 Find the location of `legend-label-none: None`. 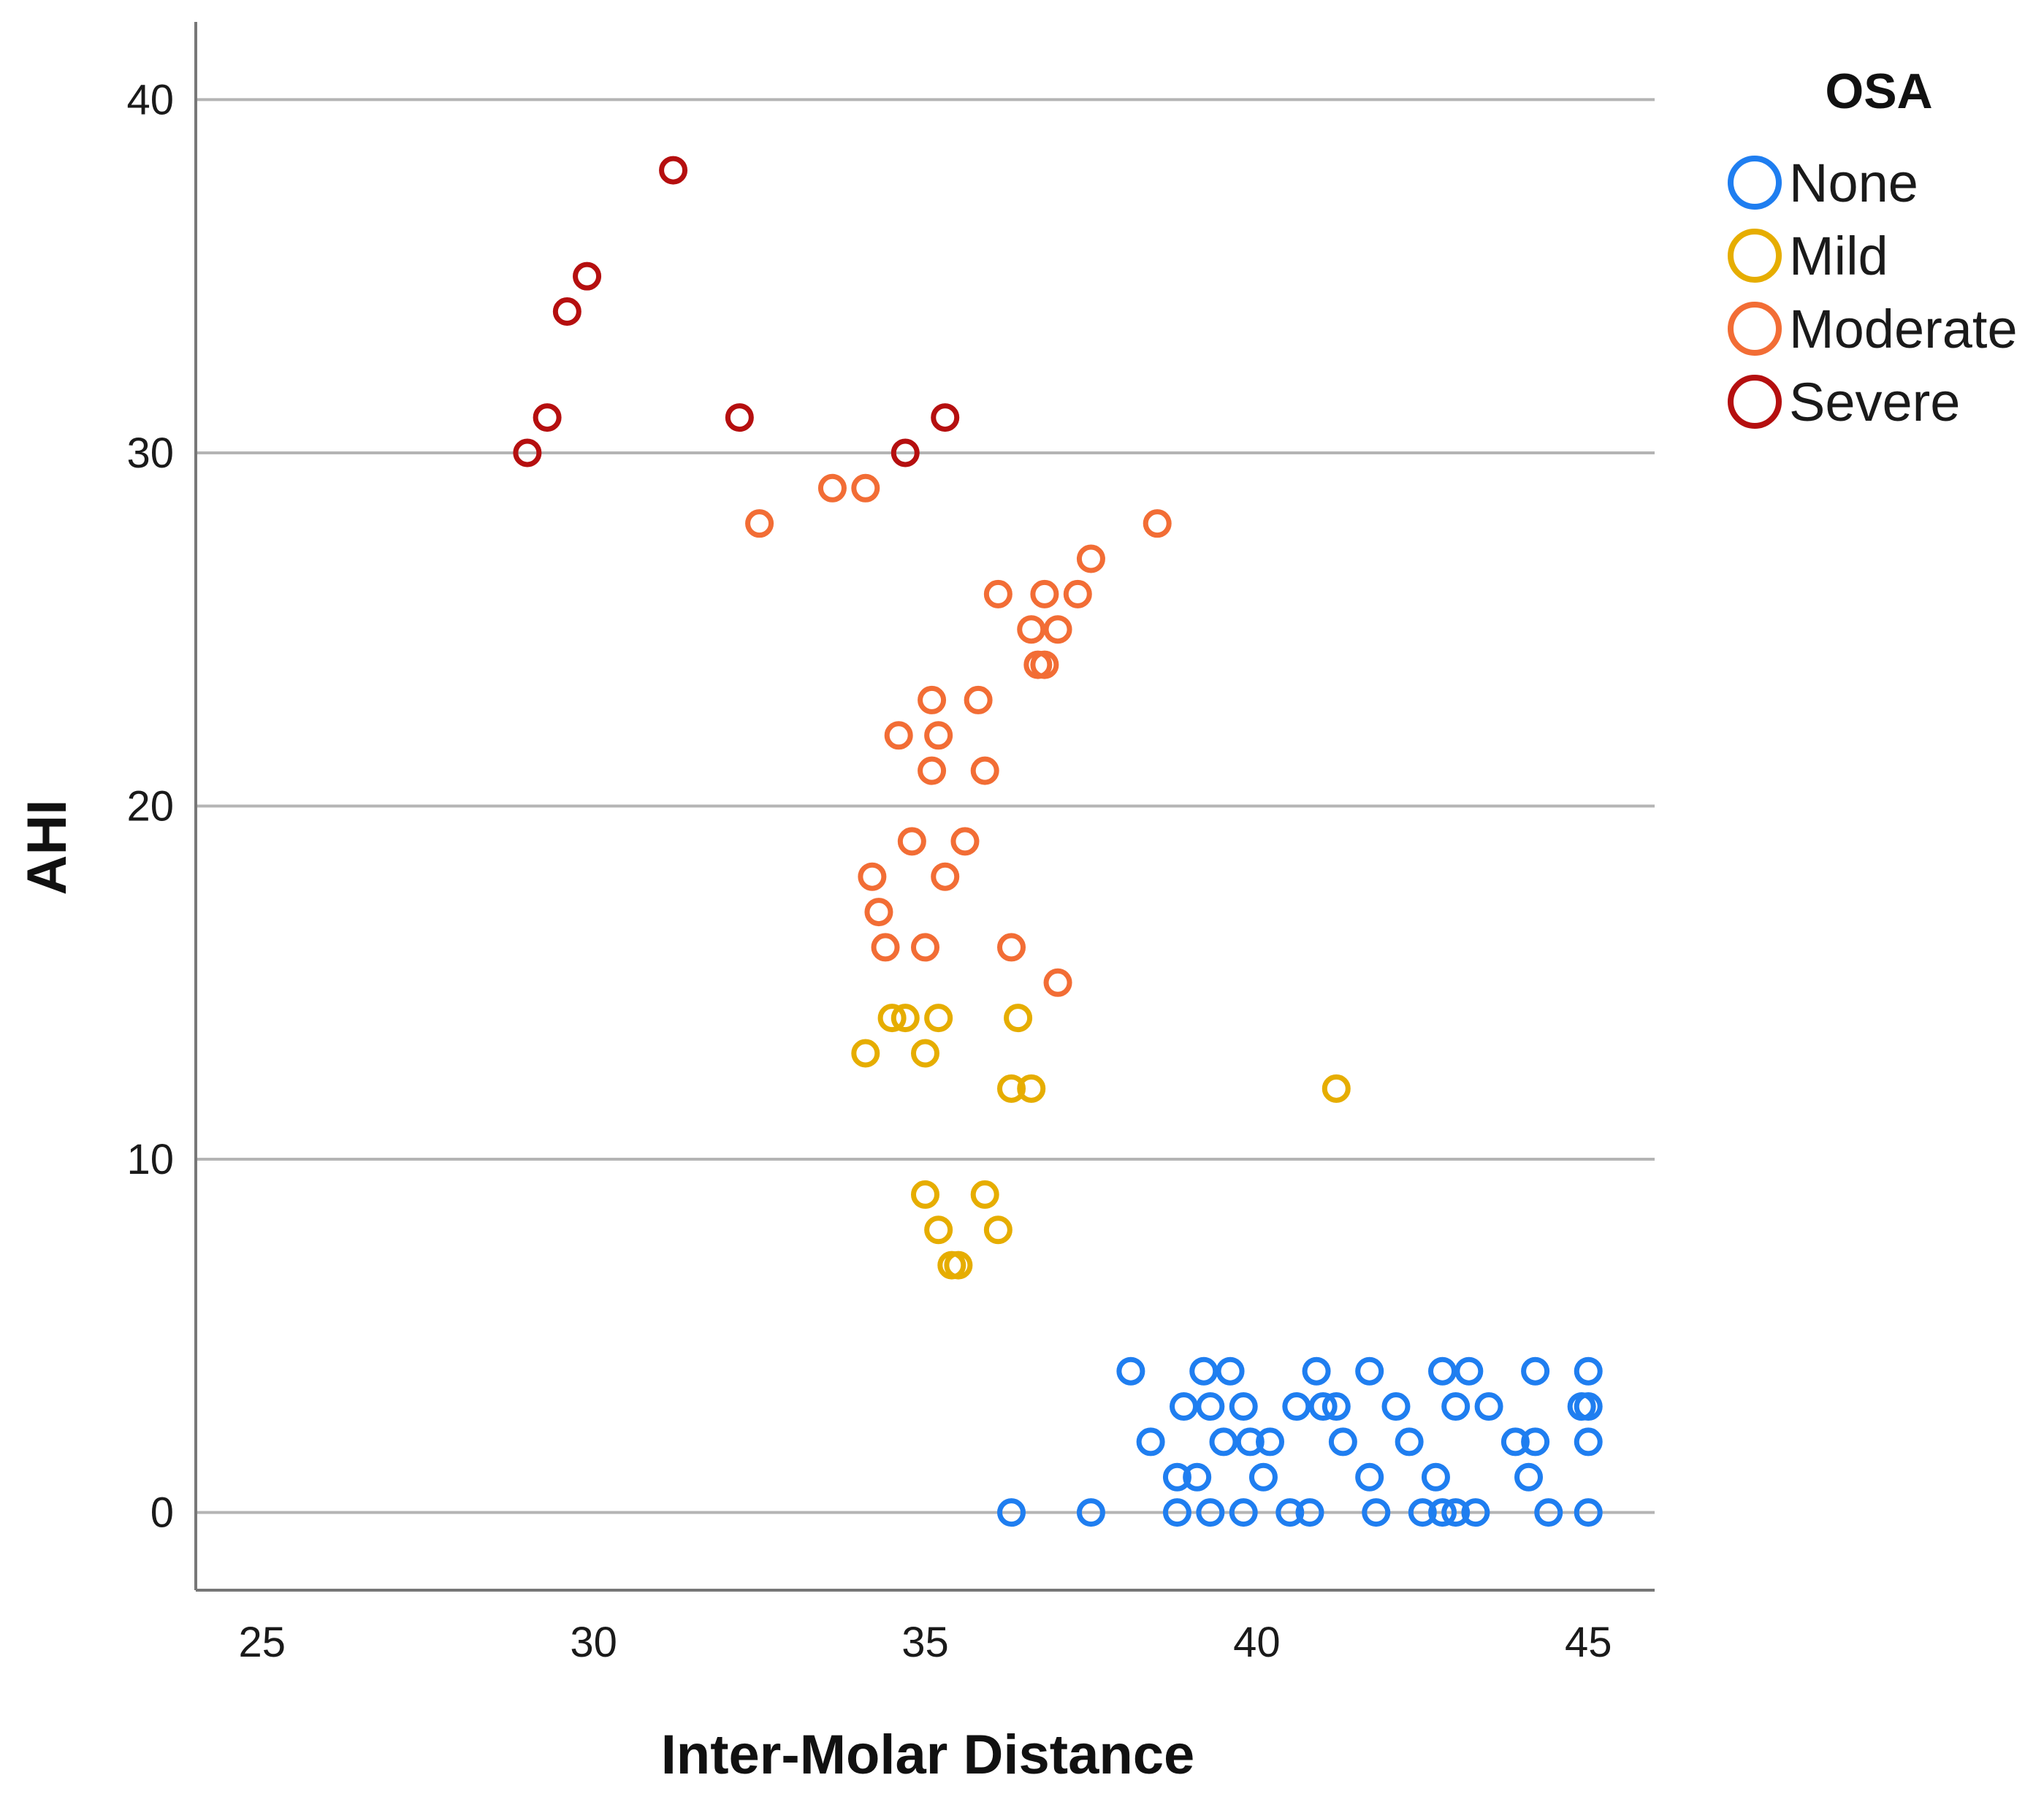

legend-label-none: None is located at coordinates (1853, 183).